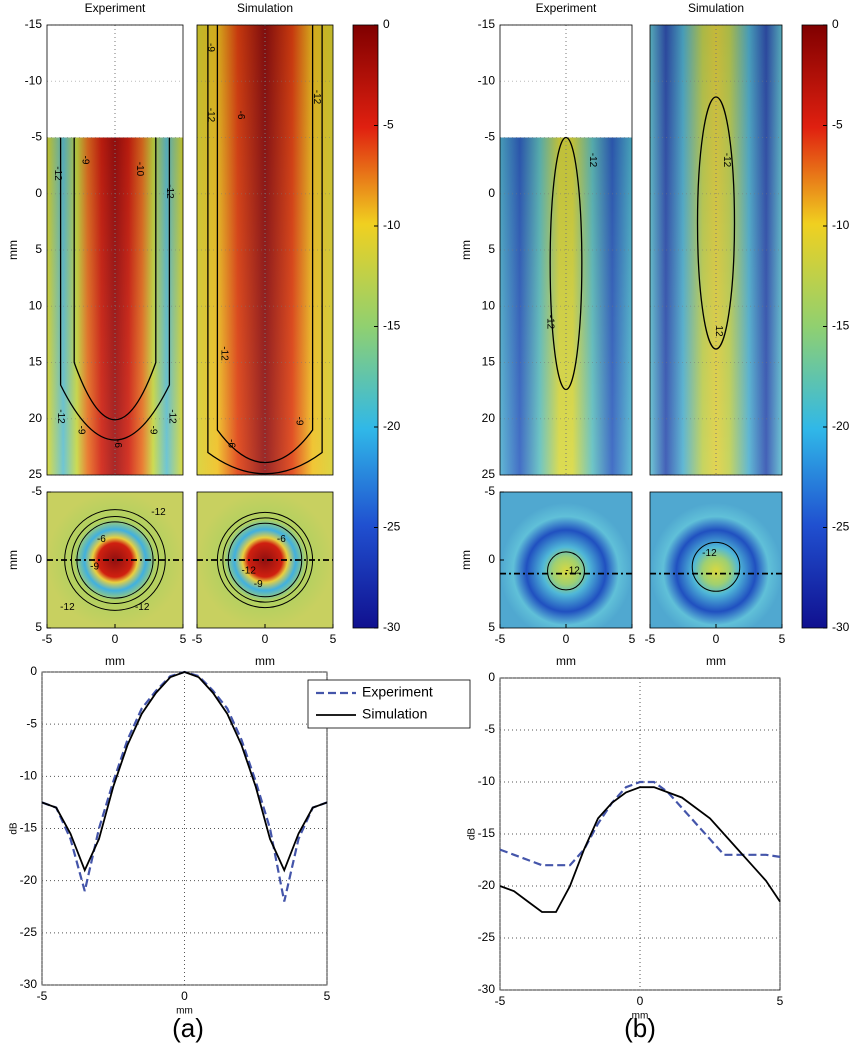 The image size is (857, 1050). Describe the element at coordinates (392, 527) in the screenshot. I see `colorbar-tick-label: -25` at that location.